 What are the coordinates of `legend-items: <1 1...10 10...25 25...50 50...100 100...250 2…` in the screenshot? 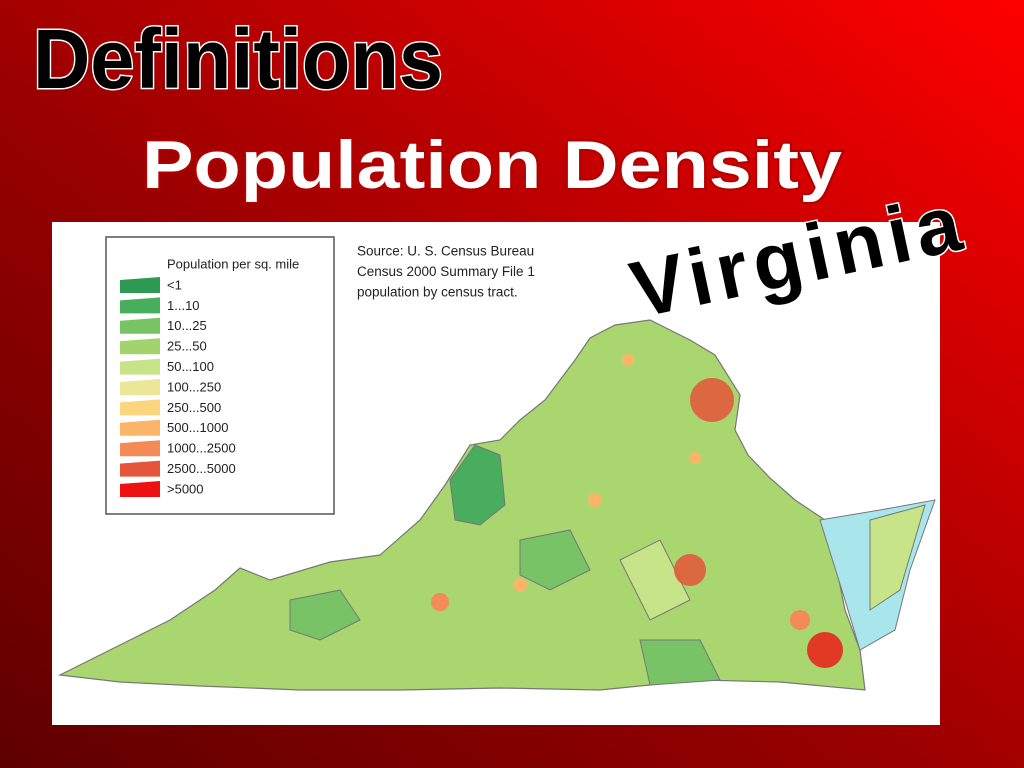 It's located at (178, 387).